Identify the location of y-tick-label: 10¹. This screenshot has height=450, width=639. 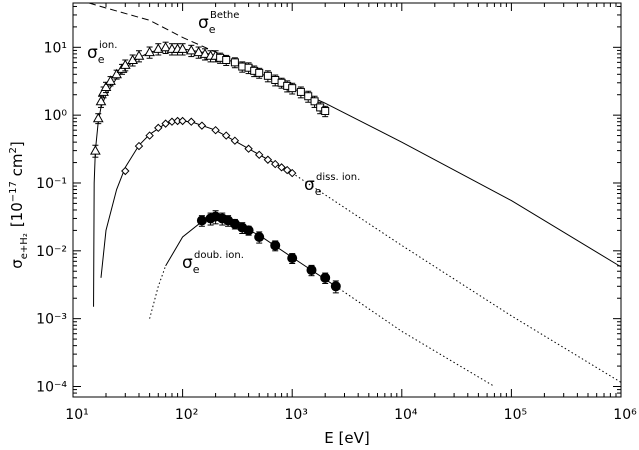
(55, 48).